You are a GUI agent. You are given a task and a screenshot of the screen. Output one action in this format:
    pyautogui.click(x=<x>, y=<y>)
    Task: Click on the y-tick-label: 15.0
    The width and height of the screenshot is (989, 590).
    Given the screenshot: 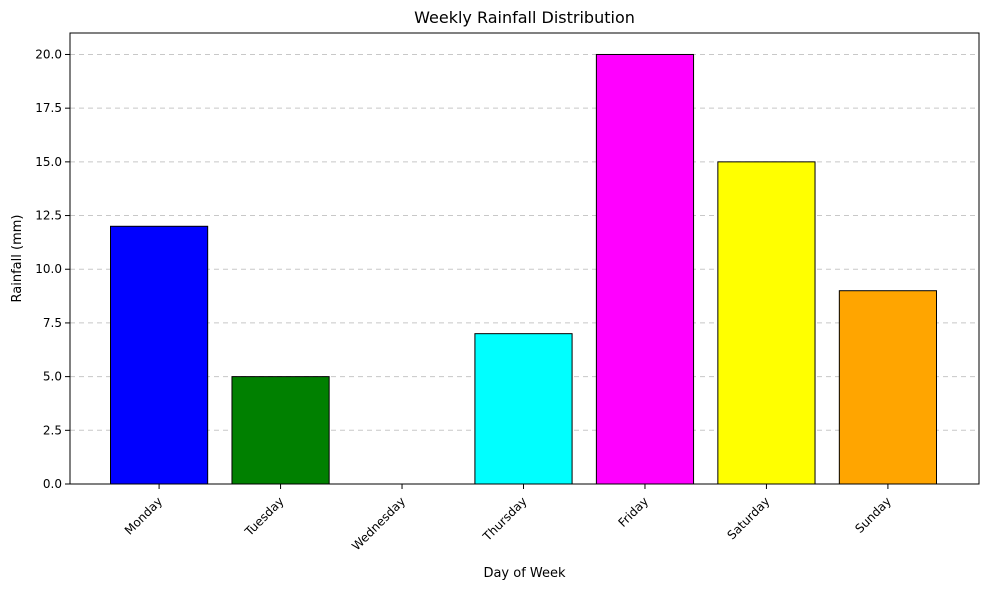 What is the action you would take?
    pyautogui.click(x=48, y=162)
    